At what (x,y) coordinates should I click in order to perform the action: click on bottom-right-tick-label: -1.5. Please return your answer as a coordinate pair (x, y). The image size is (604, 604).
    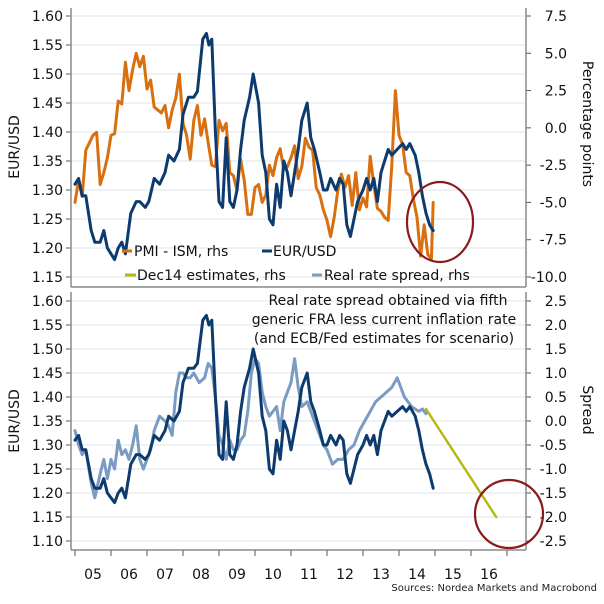
    Looking at the image, I should click on (553, 494).